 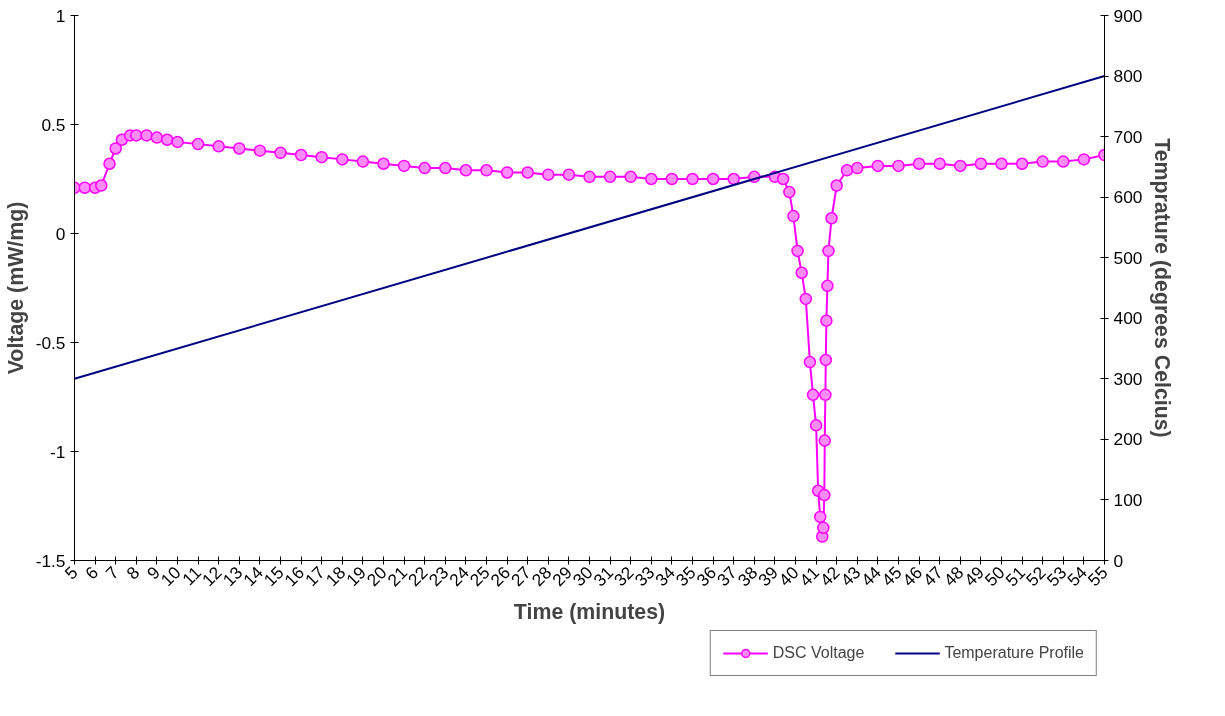 What do you see at coordinates (50, 560) in the screenshot?
I see `y-tick-label: -1.5` at bounding box center [50, 560].